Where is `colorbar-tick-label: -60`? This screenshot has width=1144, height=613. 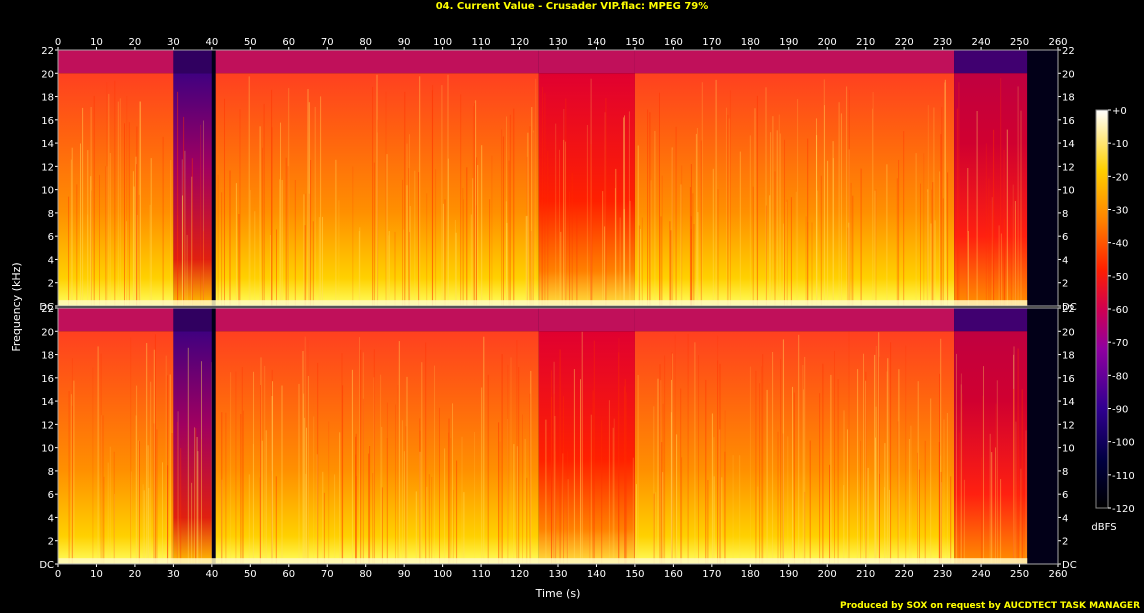 colorbar-tick-label: -60 is located at coordinates (1120, 310).